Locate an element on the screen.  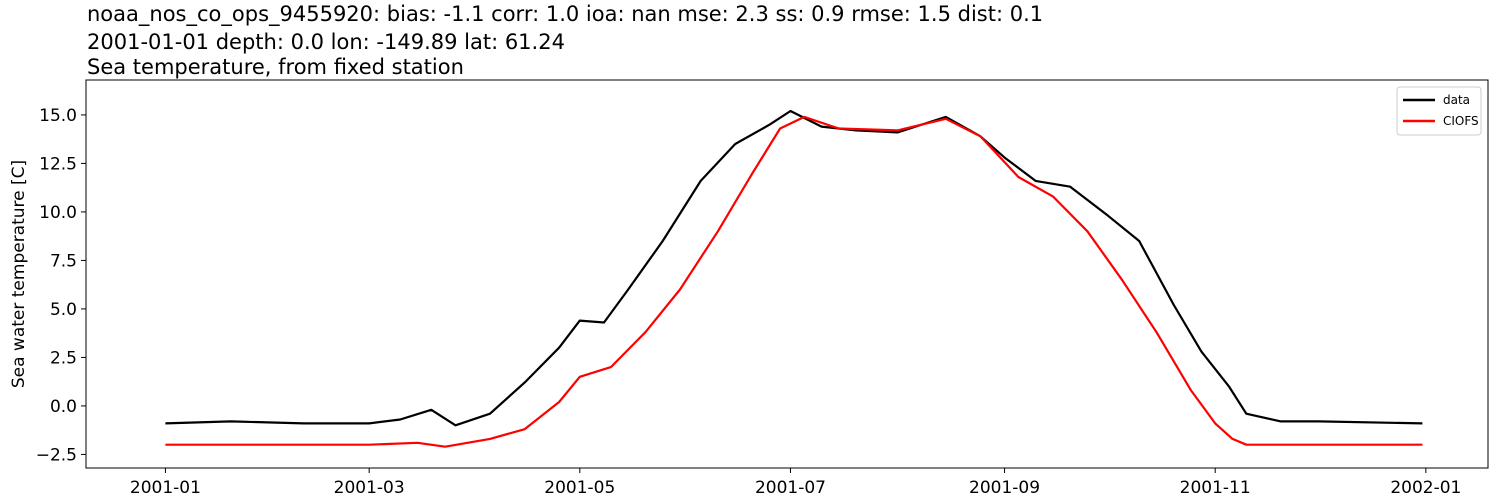
y-tick-label: 12.5 is located at coordinates (58, 164).